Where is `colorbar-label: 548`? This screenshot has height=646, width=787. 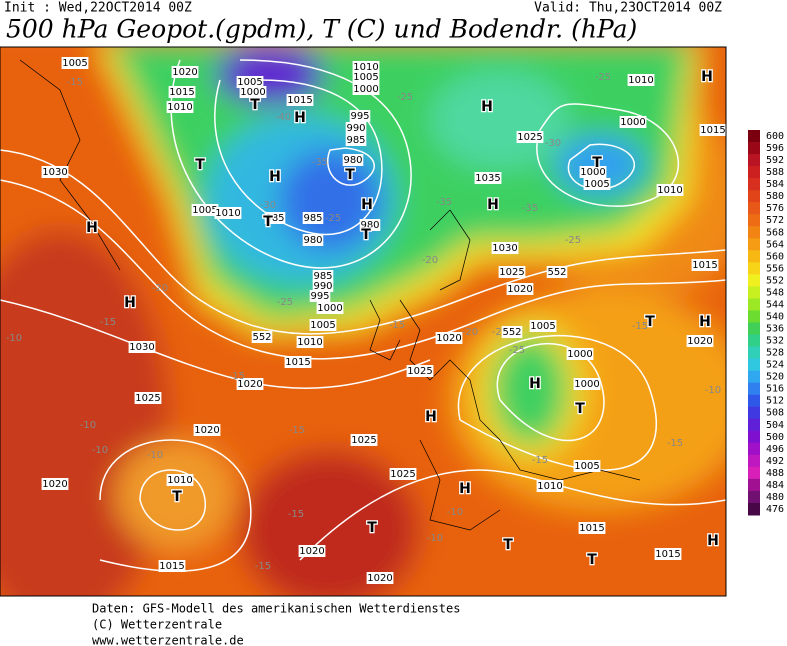 colorbar-label: 548 is located at coordinates (775, 292).